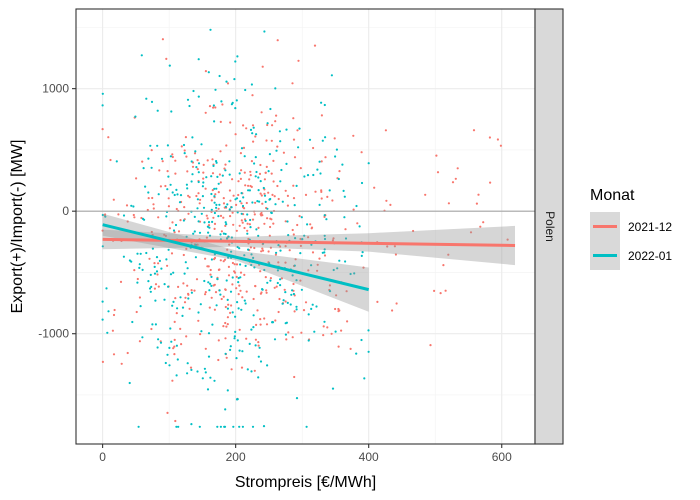  Describe the element at coordinates (550, 226) in the screenshot. I see `facet-label: Polen` at that location.